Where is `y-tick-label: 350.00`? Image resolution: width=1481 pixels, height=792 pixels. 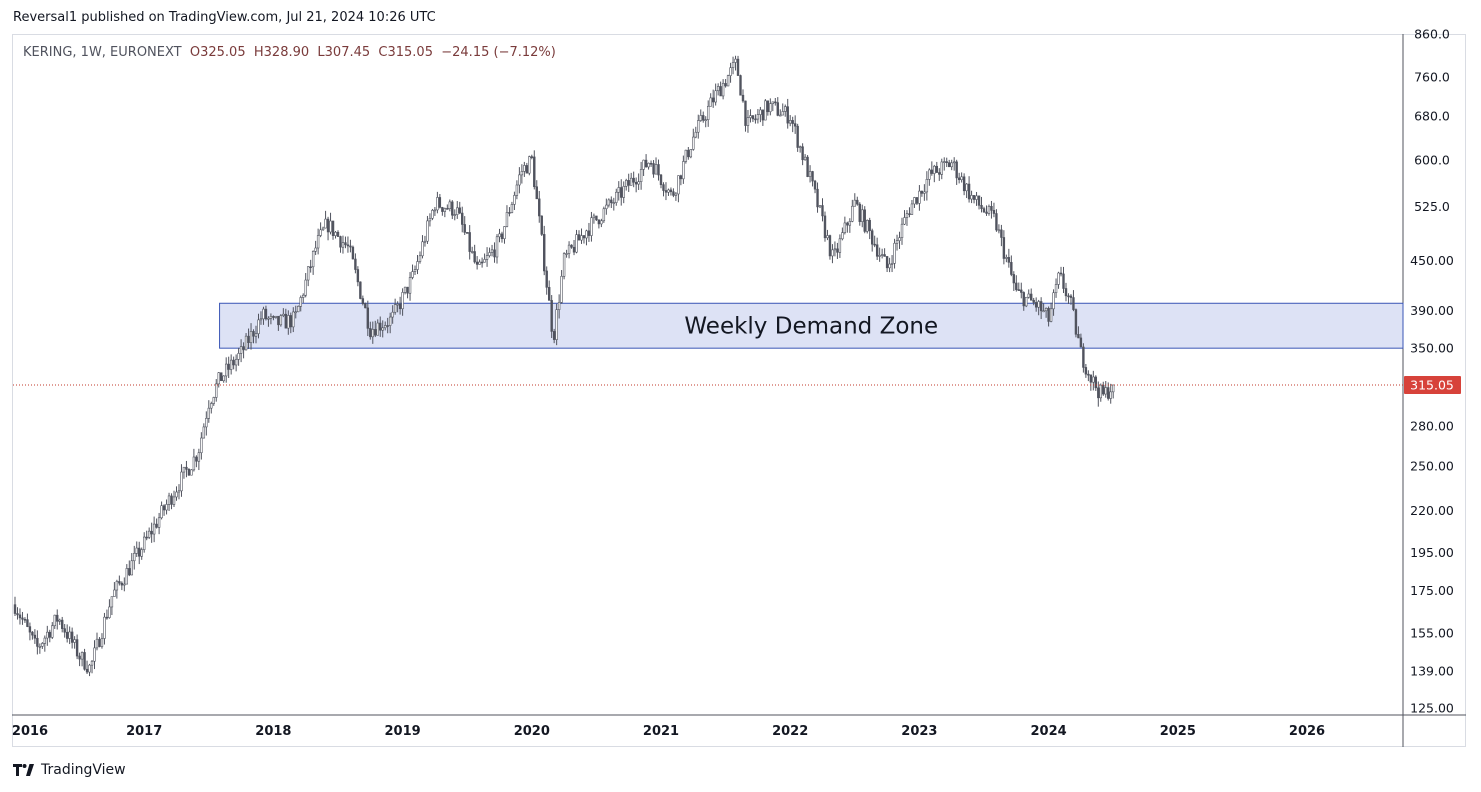 y-tick-label: 350.00 is located at coordinates (1432, 348).